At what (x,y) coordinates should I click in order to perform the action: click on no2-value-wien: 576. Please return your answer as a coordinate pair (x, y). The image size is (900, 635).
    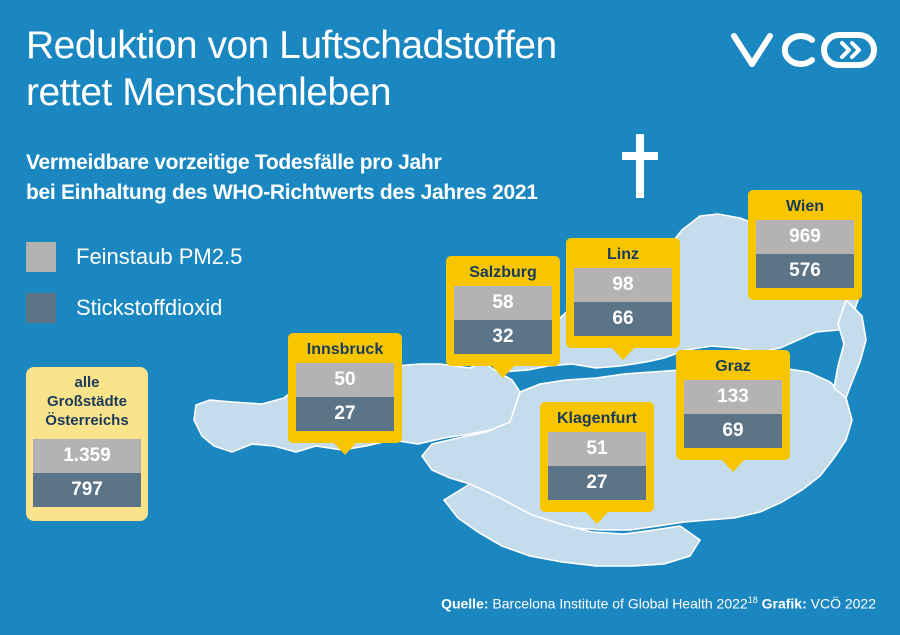
    Looking at the image, I should click on (805, 271).